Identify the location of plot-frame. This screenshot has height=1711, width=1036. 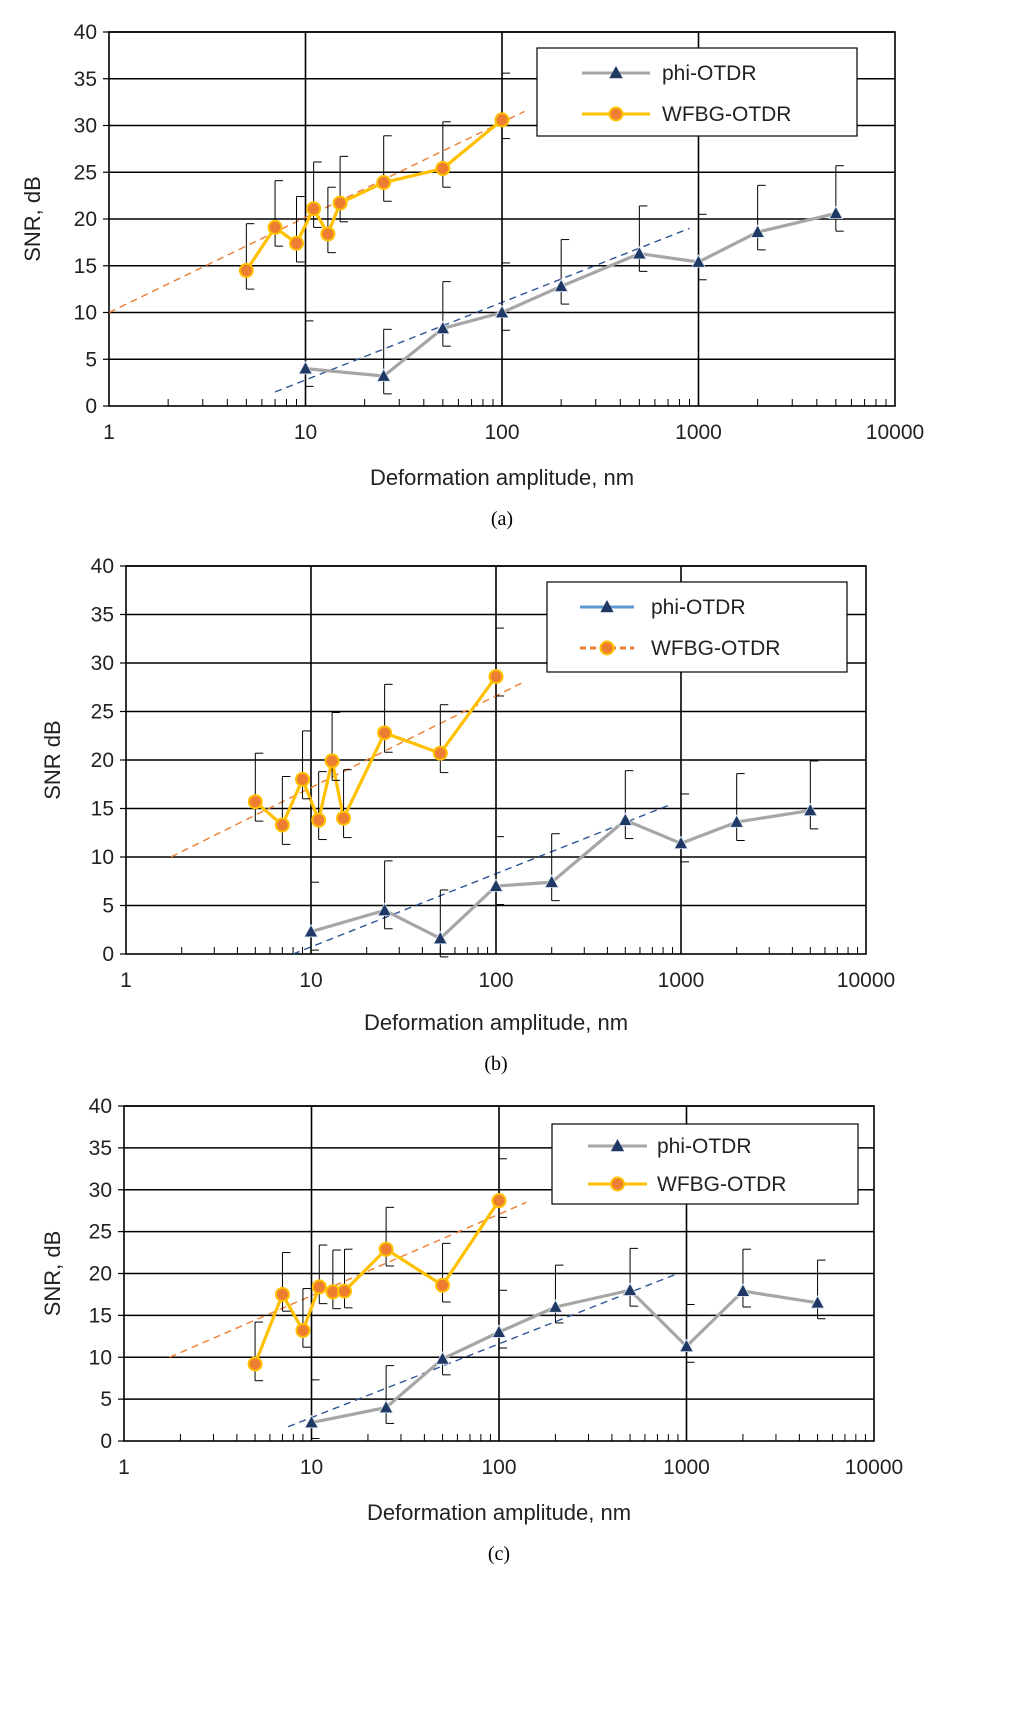
(499, 1273).